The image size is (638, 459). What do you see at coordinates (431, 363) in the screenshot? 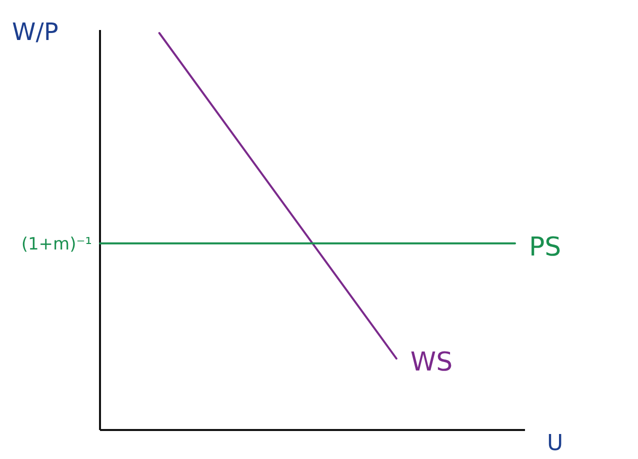
I see `series-label: WS` at bounding box center [431, 363].